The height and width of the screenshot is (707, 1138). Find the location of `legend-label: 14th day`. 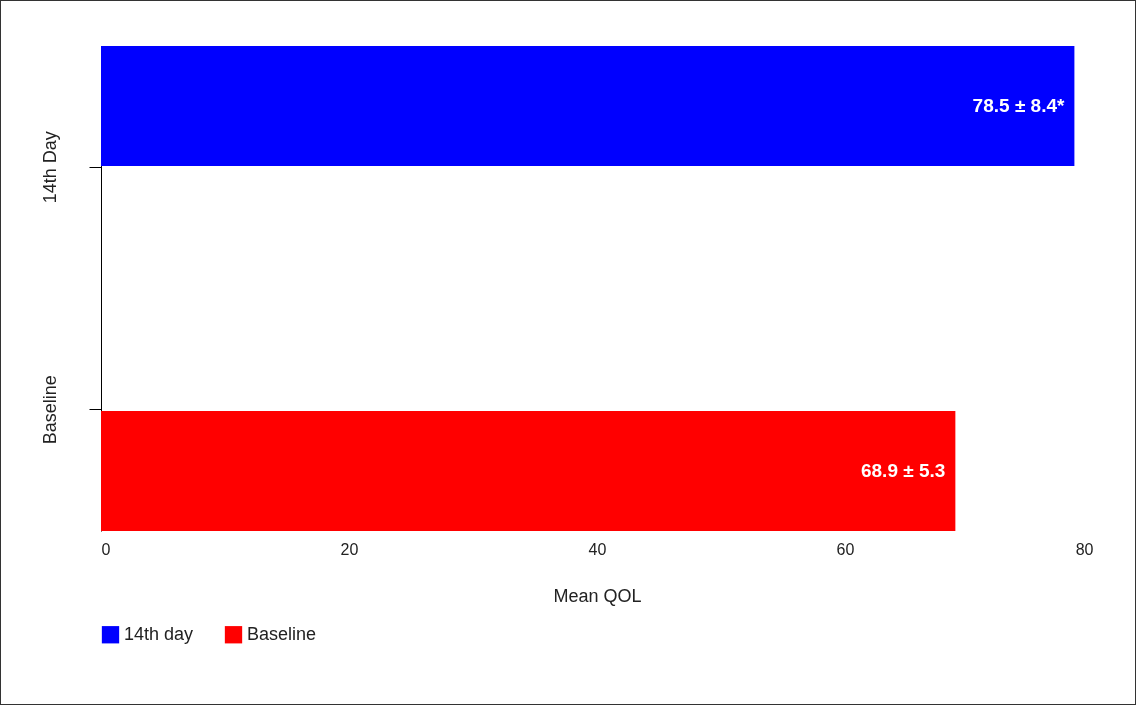

legend-label: 14th day is located at coordinates (159, 633).